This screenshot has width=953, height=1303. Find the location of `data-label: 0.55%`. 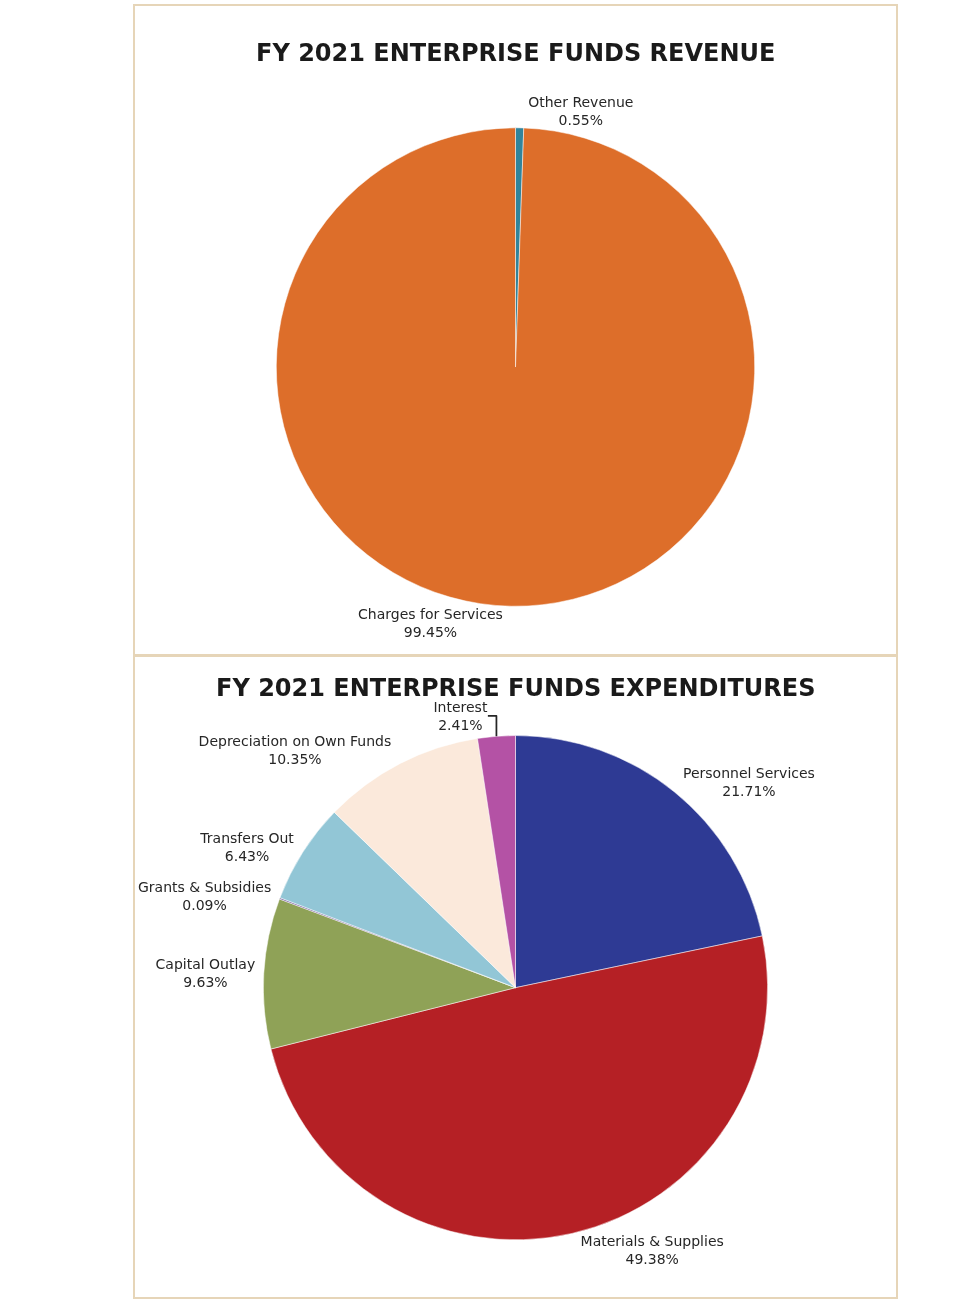

data-label: 0.55% is located at coordinates (581, 119).